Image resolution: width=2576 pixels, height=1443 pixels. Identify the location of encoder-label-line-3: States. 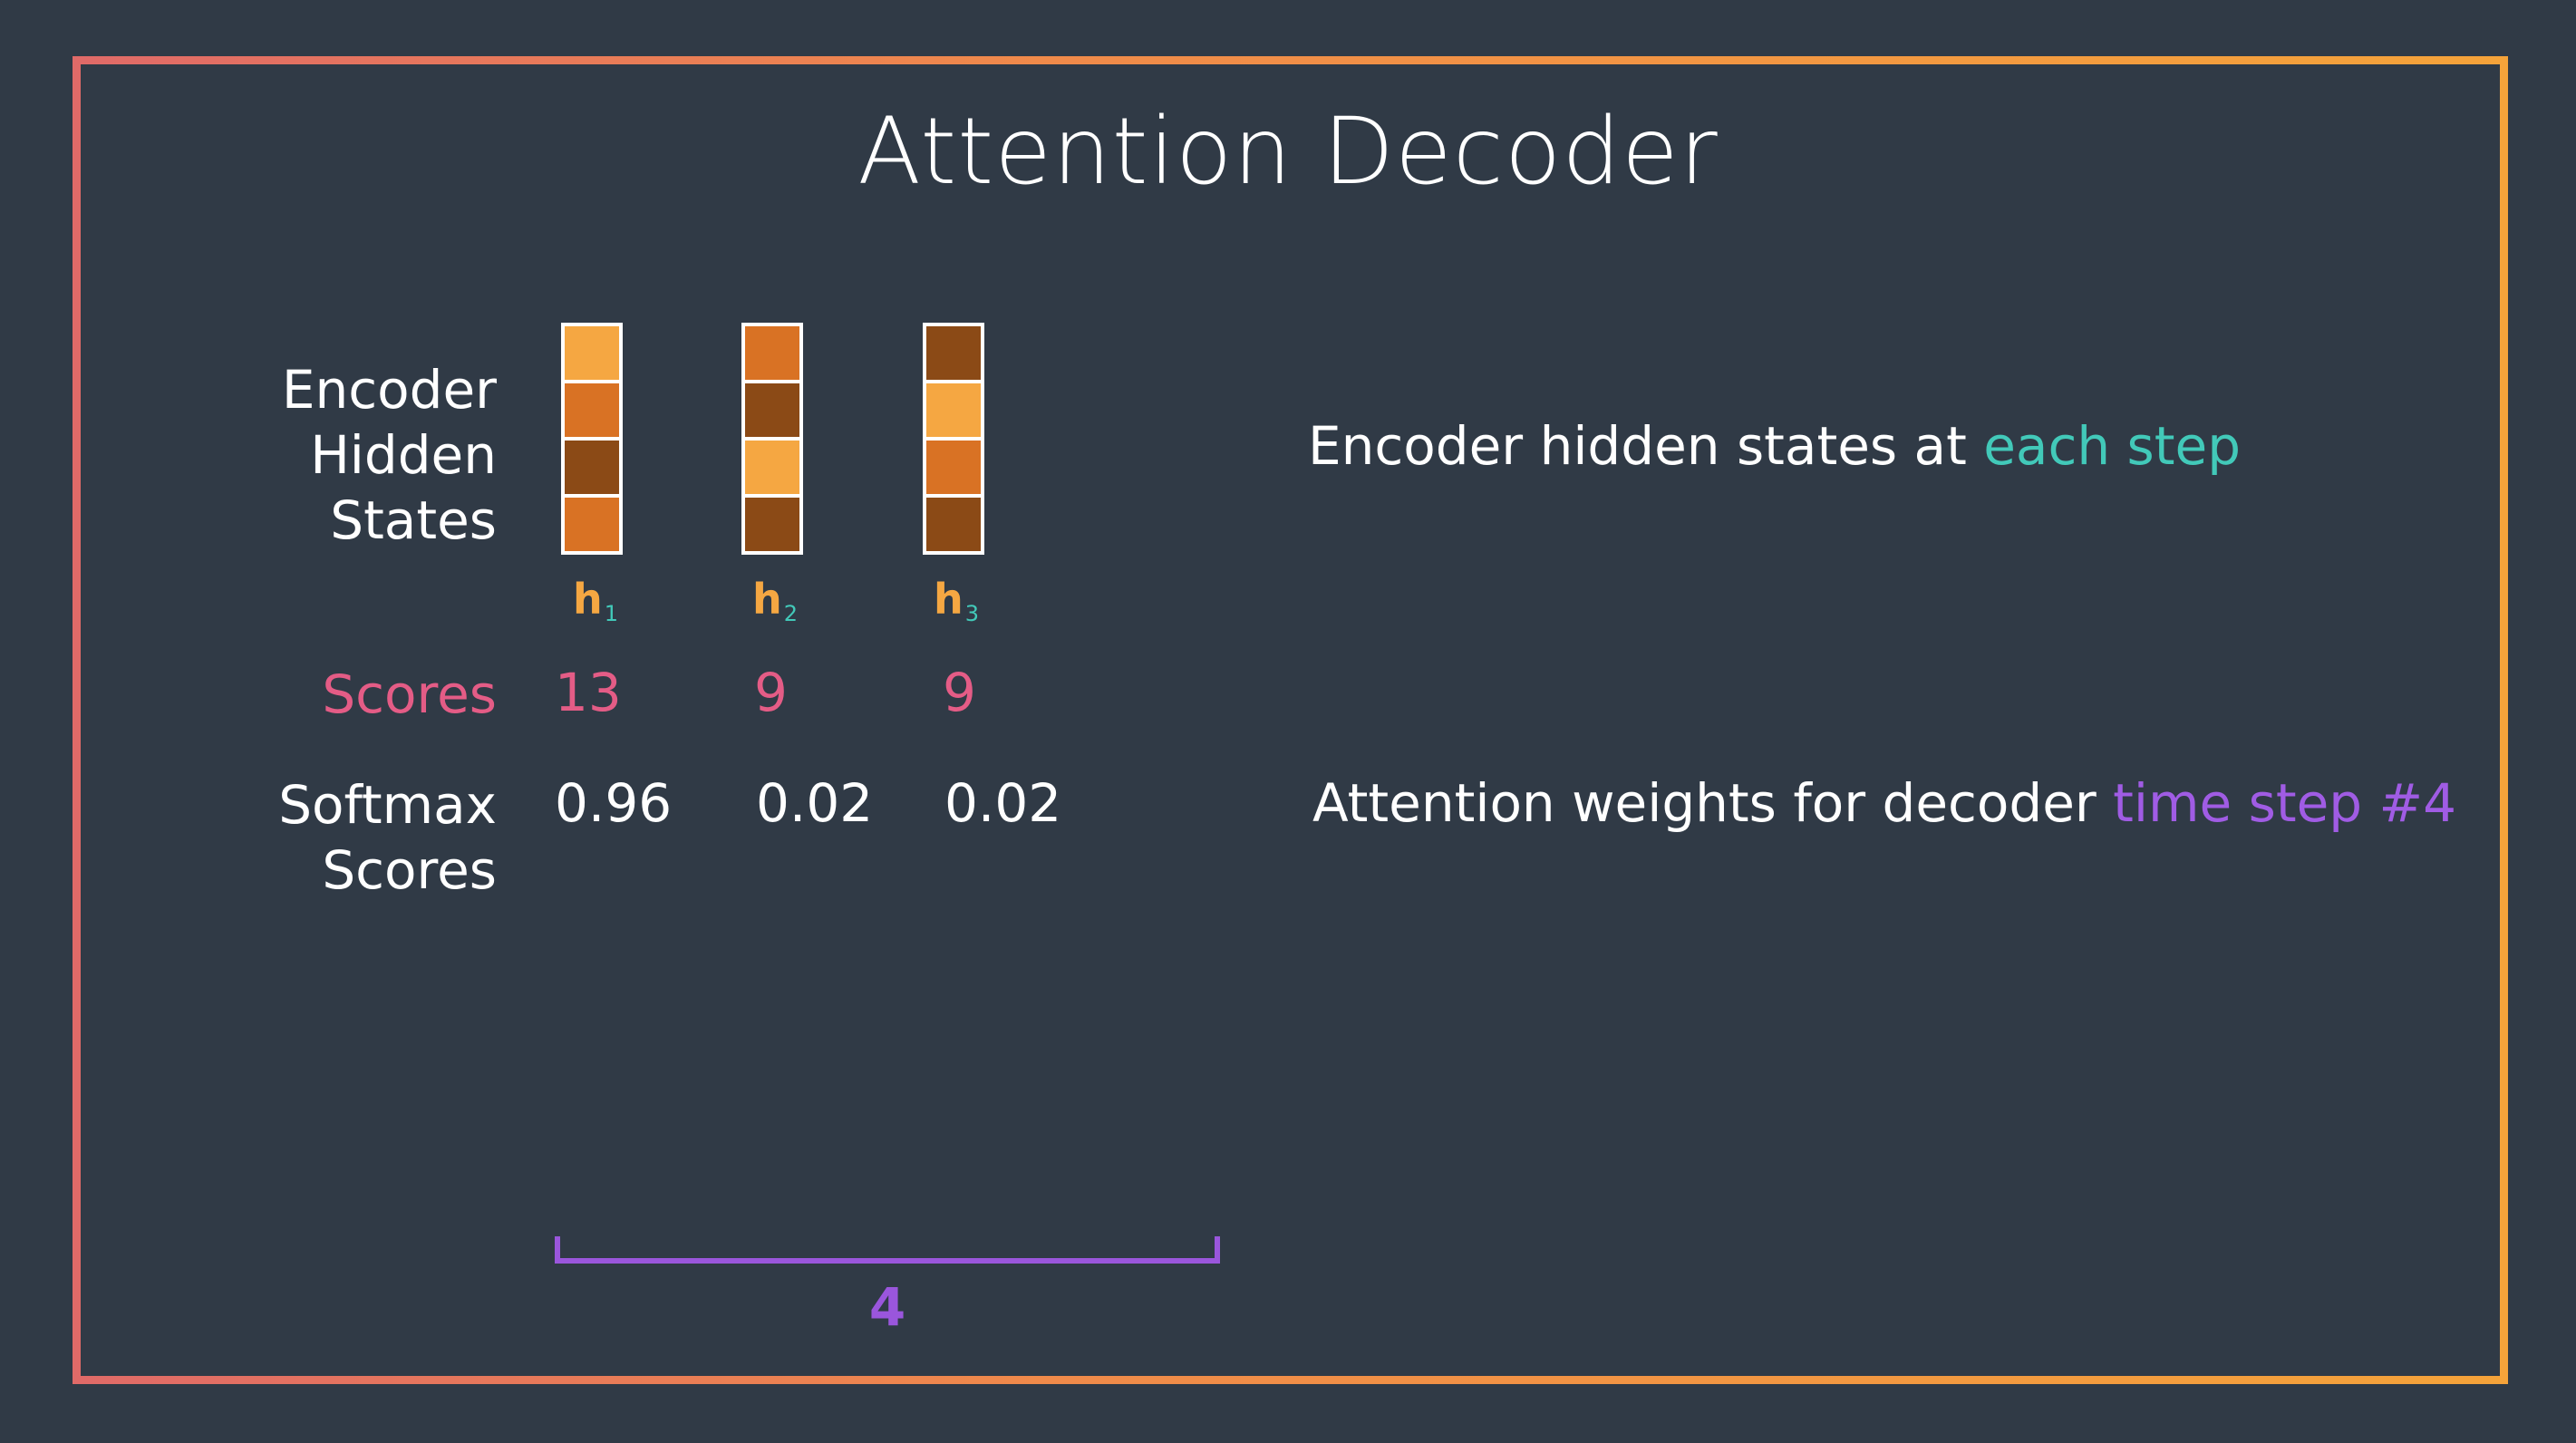
(413, 520).